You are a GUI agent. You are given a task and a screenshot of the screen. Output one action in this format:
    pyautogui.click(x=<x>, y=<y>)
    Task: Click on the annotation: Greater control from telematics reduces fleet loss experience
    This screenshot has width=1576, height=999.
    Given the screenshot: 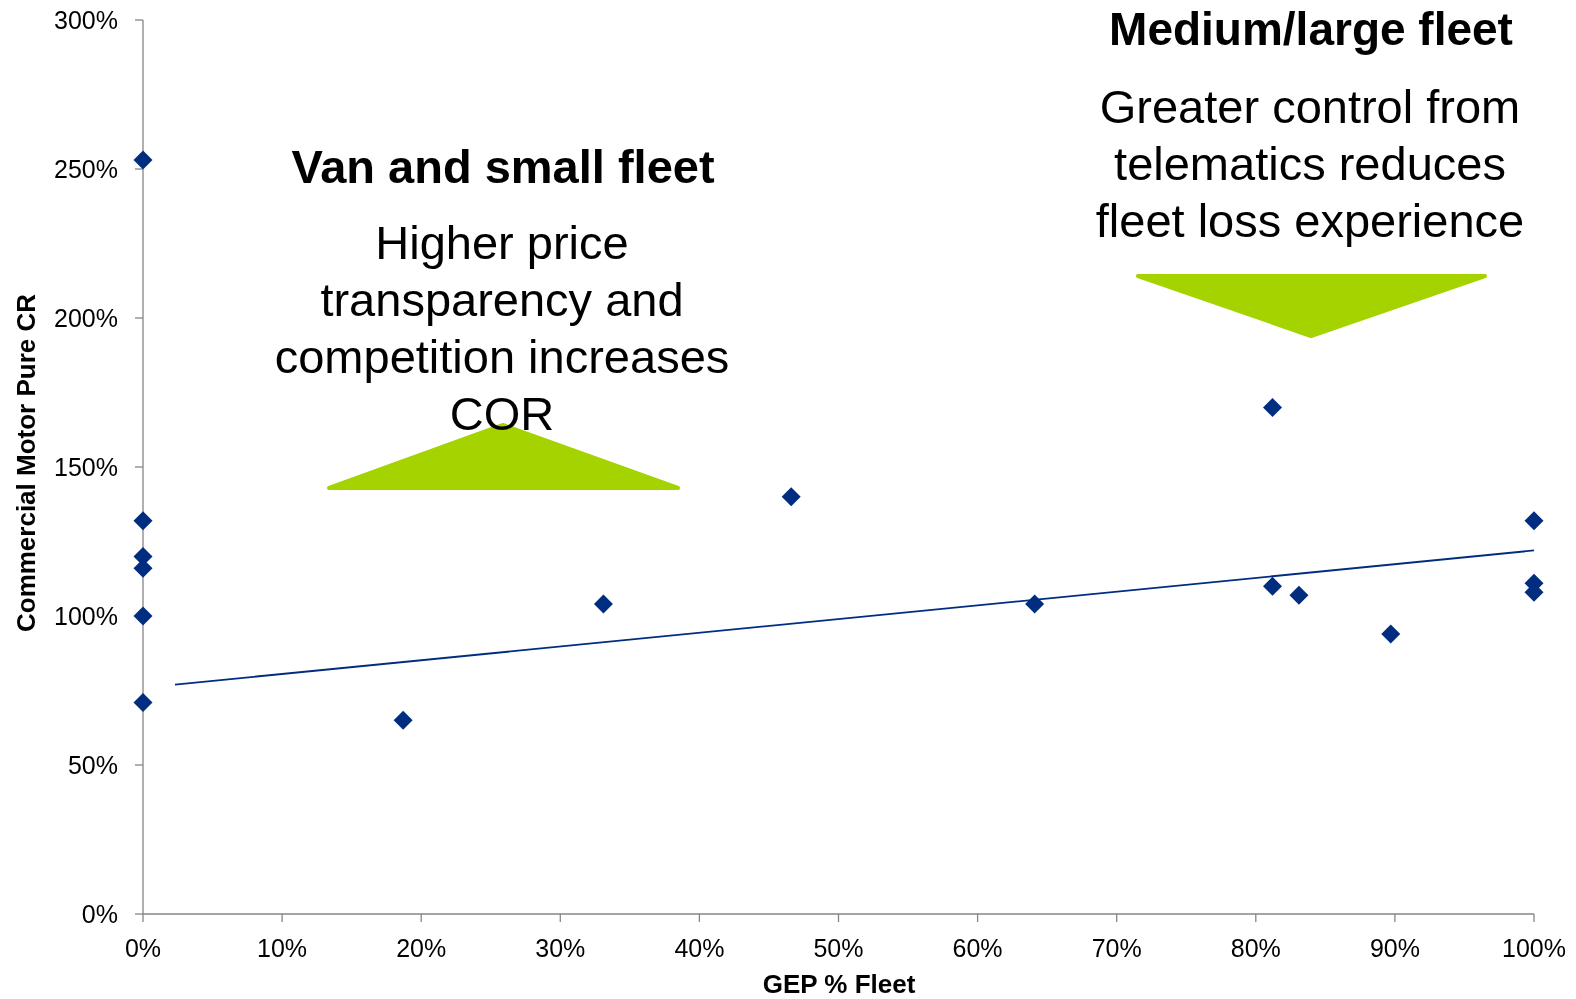 What is the action you would take?
    pyautogui.click(x=1310, y=164)
    